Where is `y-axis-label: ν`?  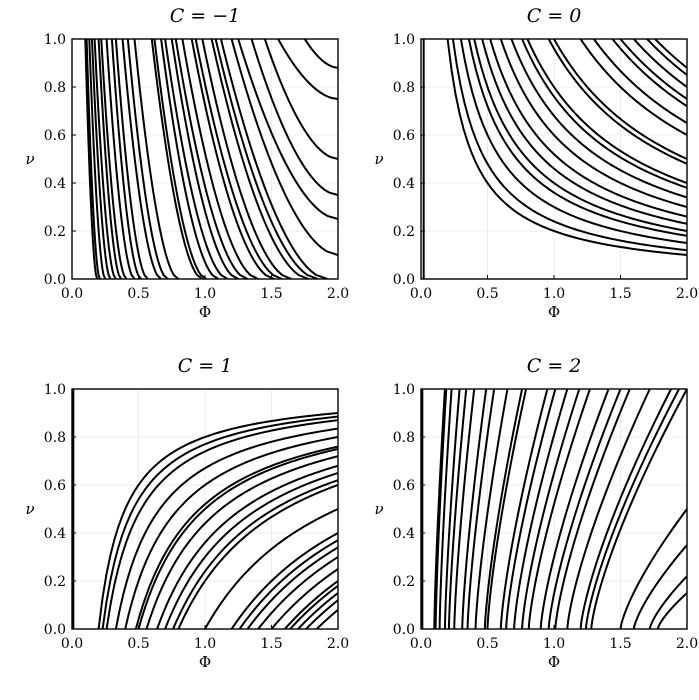 y-axis-label: ν is located at coordinates (378, 509).